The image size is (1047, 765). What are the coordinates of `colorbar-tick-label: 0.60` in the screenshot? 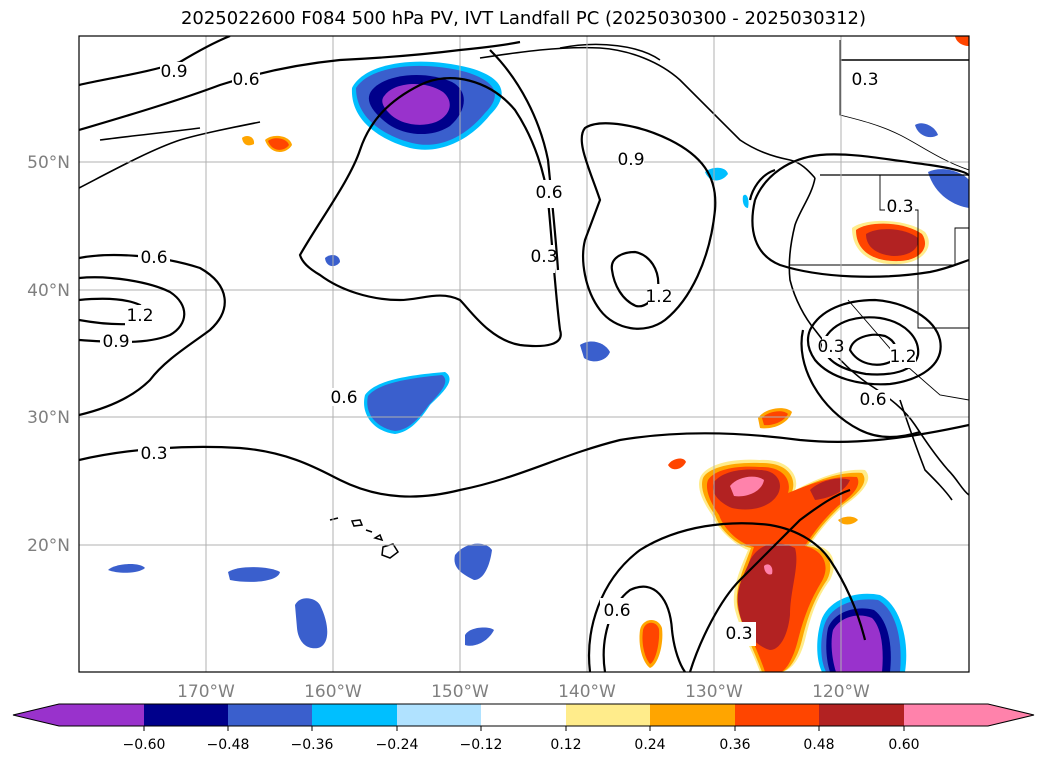 It's located at (903, 745).